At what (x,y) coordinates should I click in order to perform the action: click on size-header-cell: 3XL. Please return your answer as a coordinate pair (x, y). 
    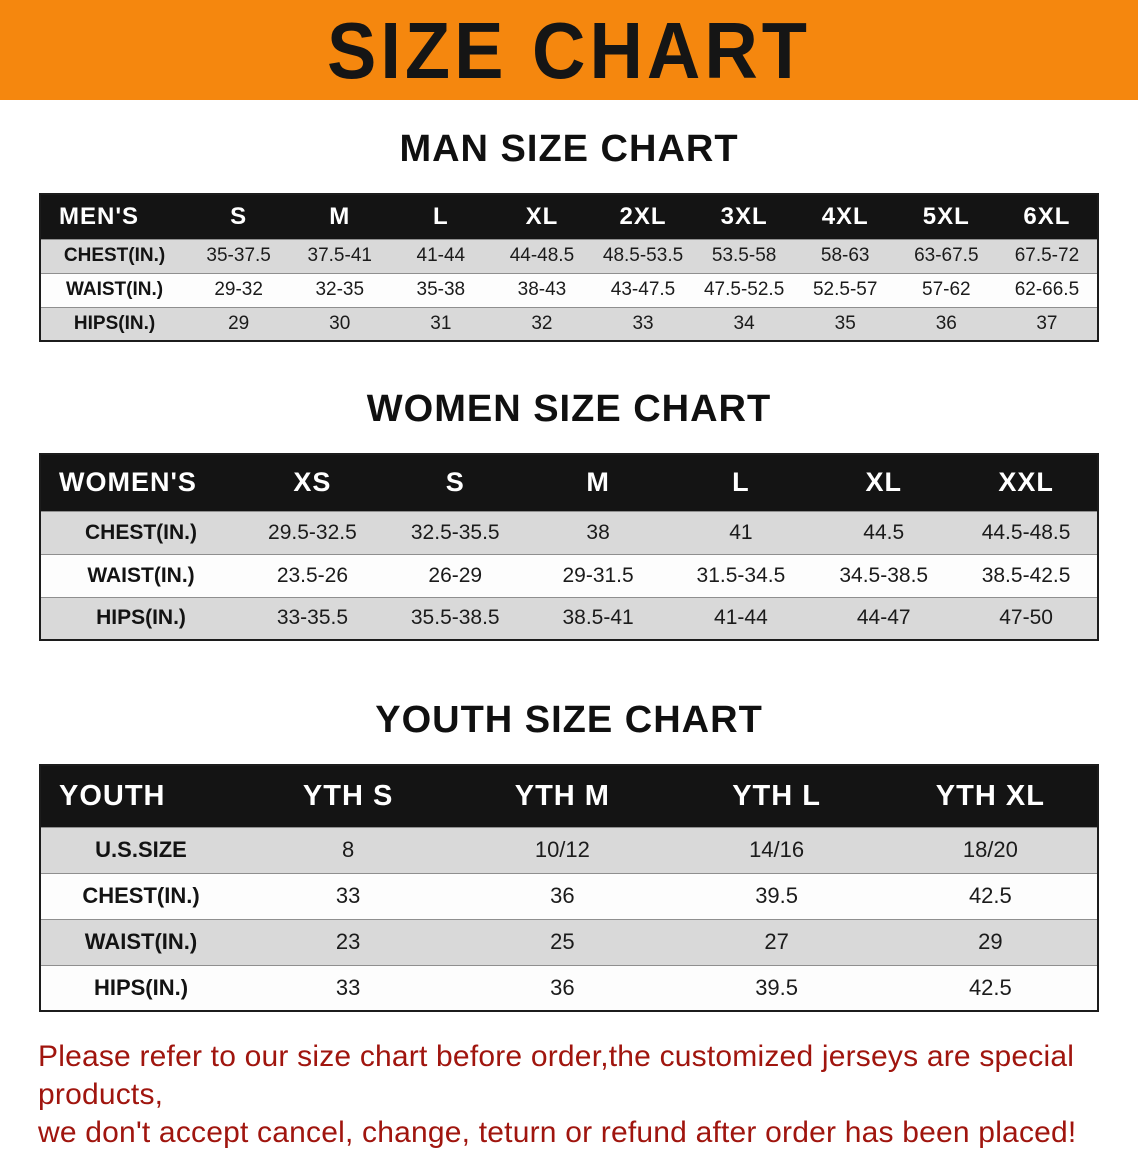
    Looking at the image, I should click on (744, 216).